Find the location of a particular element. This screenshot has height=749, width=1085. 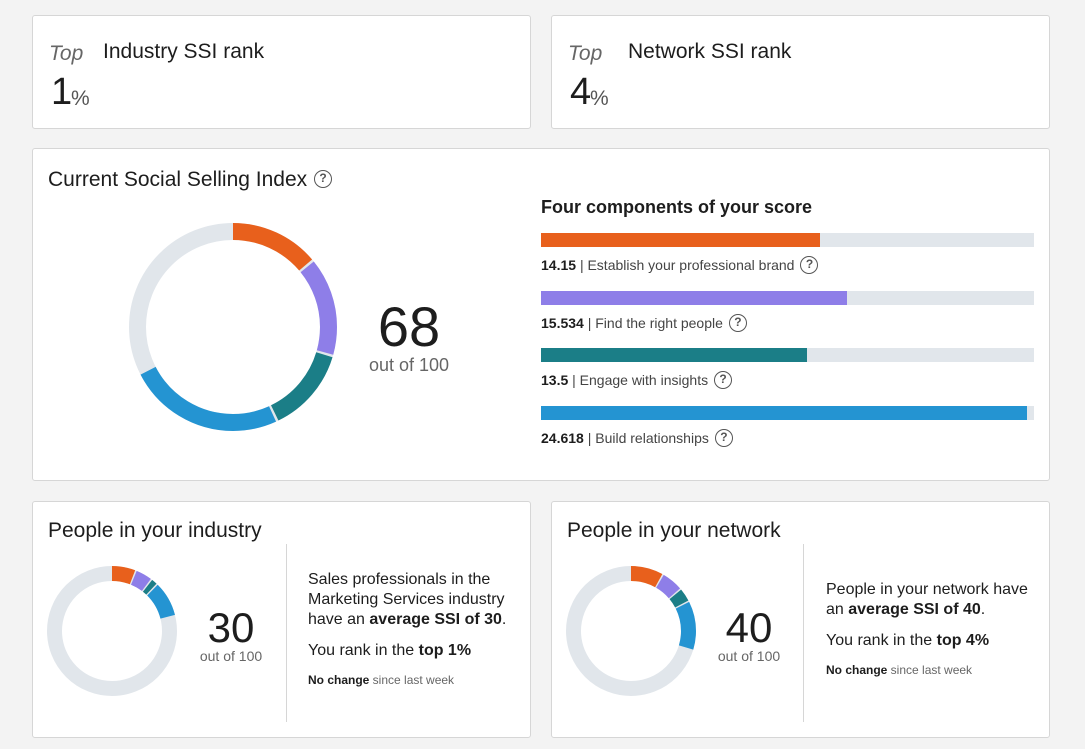

network-rank-text: You rank in the top 4% is located at coordinates (907, 641).